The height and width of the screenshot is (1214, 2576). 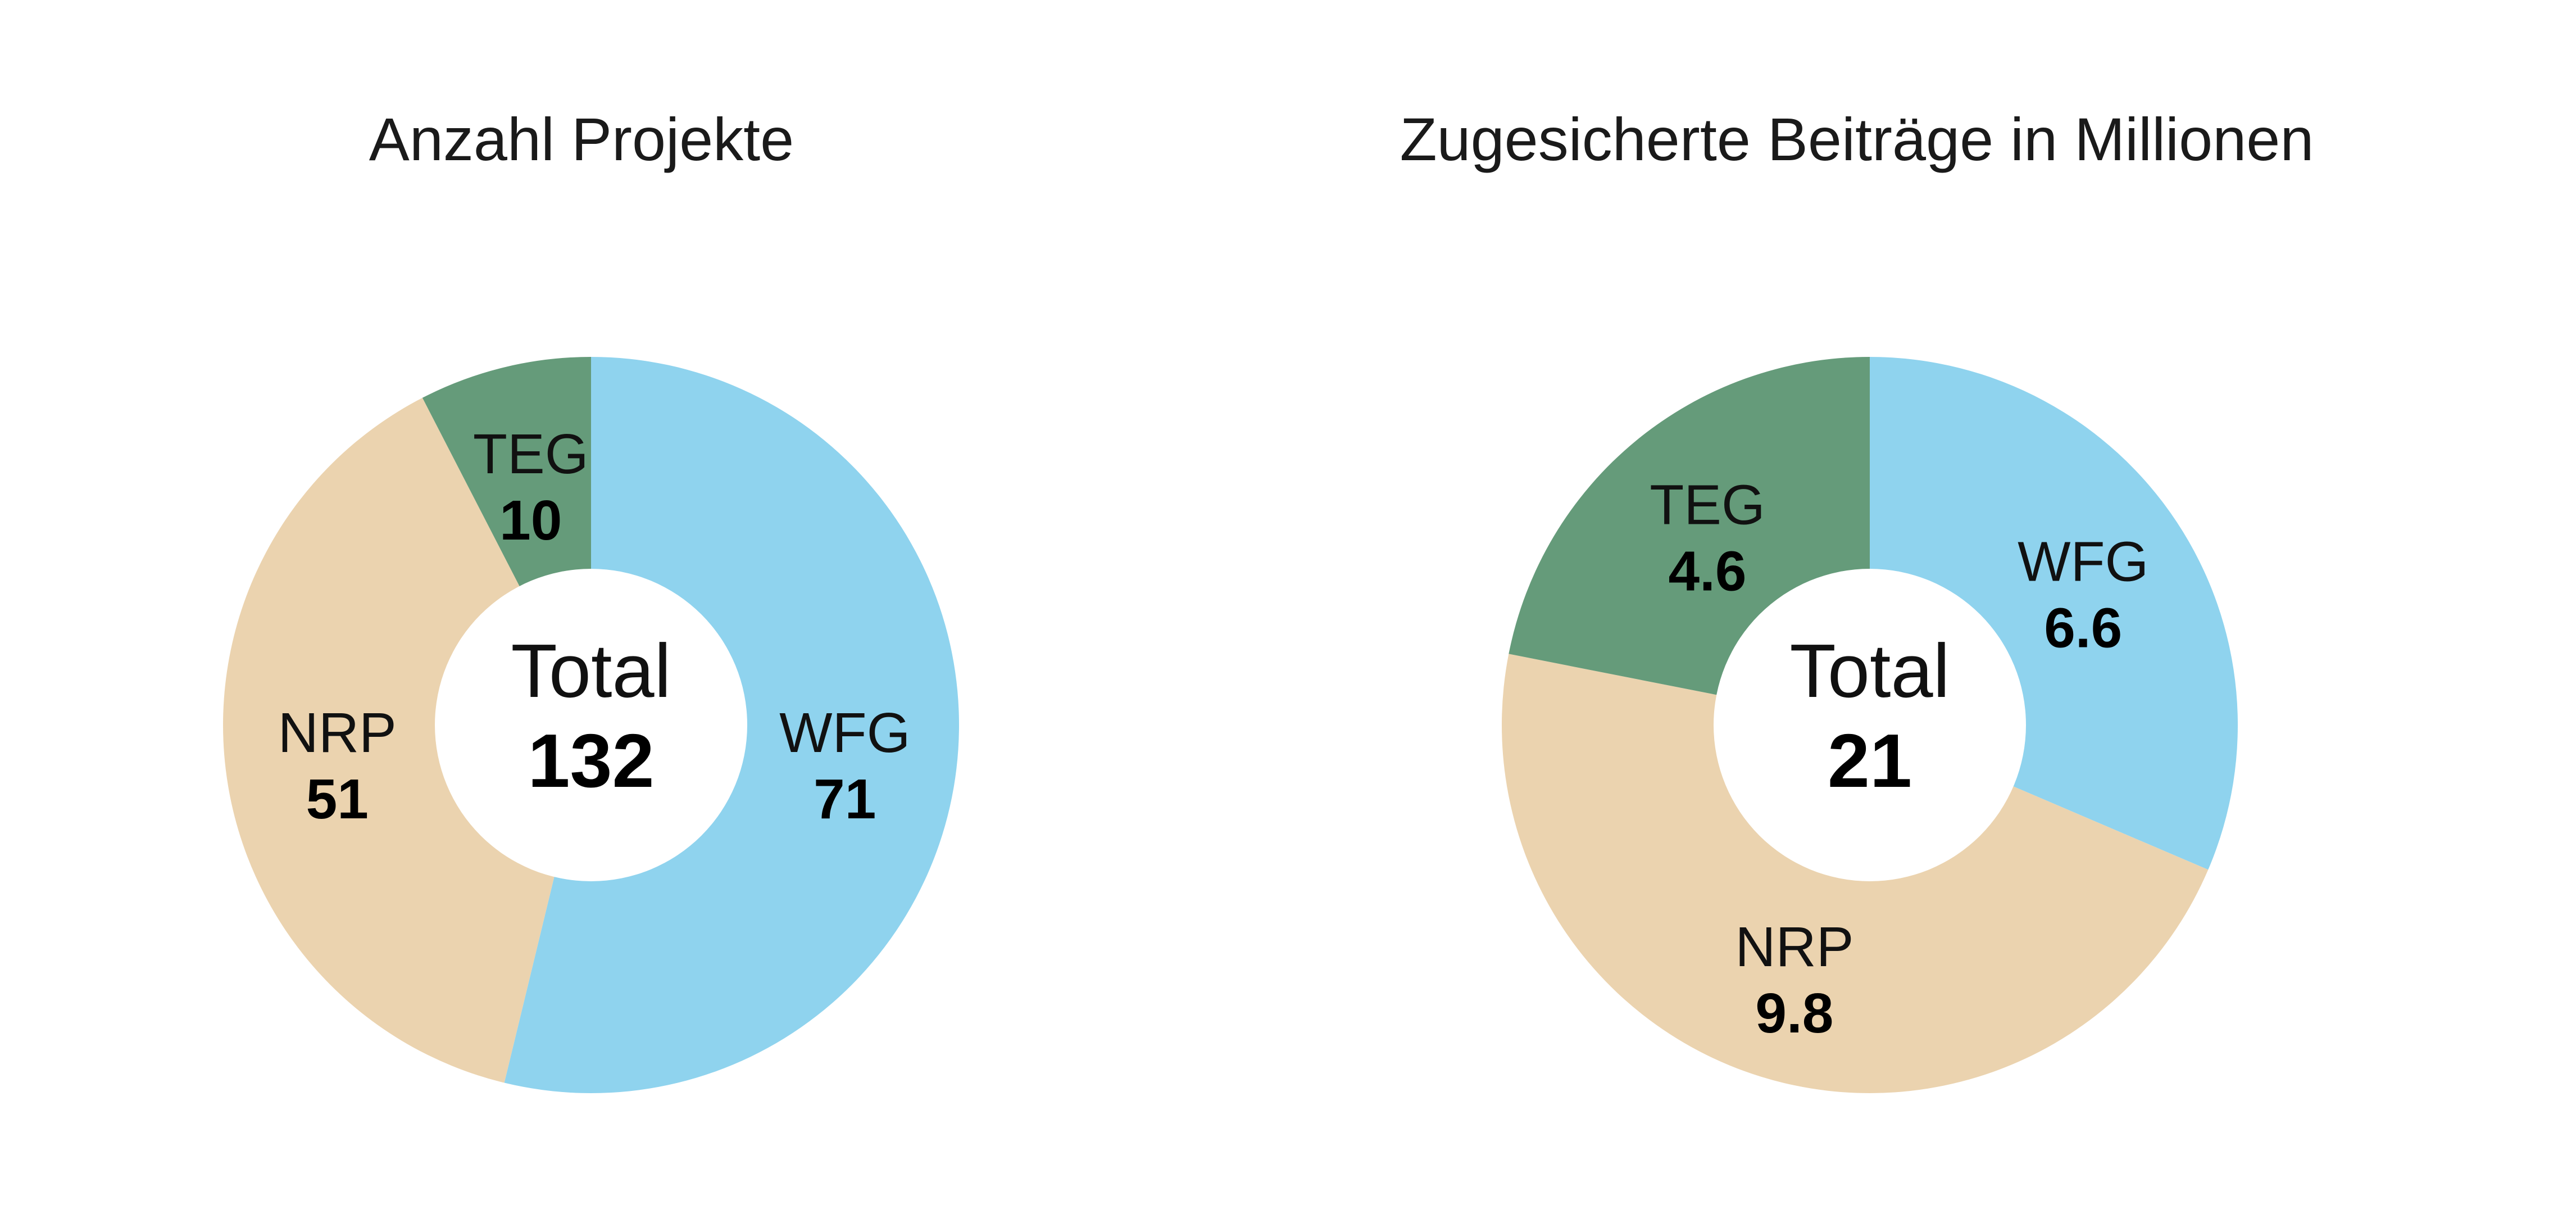 I want to click on slice-value-wfg: 71, so click(x=845, y=799).